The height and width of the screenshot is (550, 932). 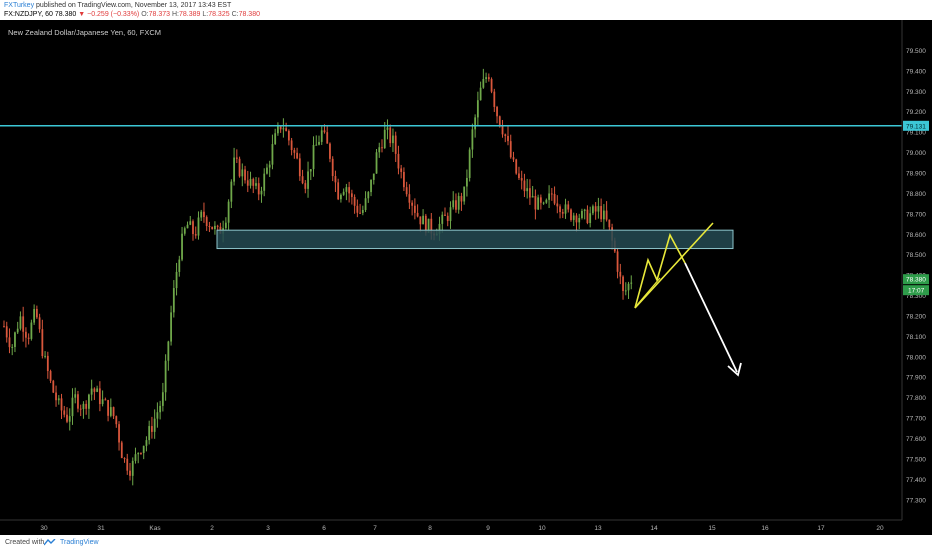 I want to click on x-tick-label: 9, so click(x=488, y=528).